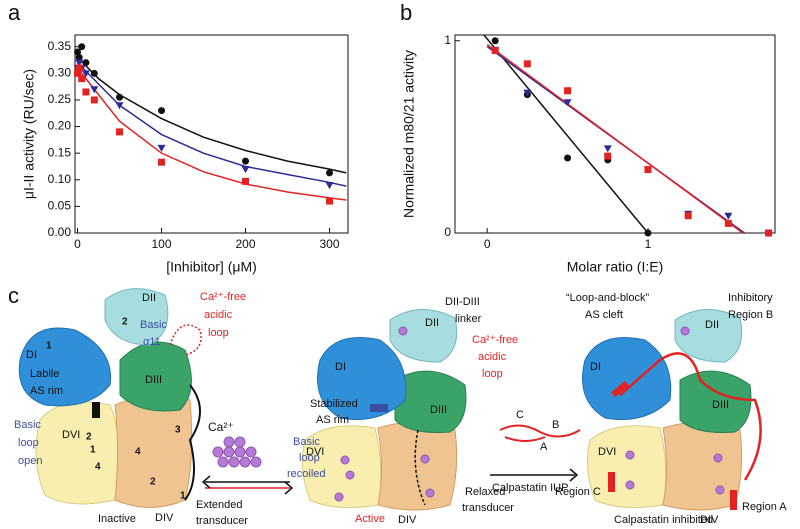 Image resolution: width=800 pixels, height=529 pixels. I want to click on label: transducer, so click(222, 521).